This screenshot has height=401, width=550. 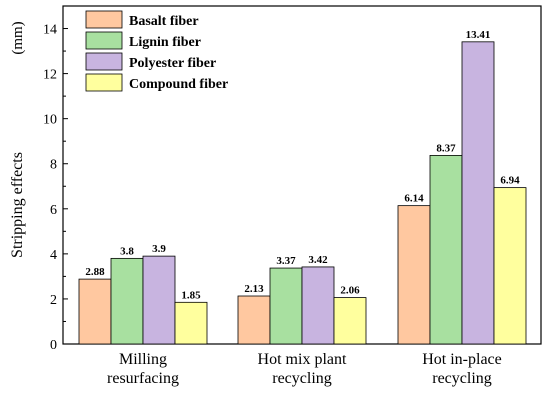 I want to click on legend-label: Compound fiber, so click(x=178, y=84).